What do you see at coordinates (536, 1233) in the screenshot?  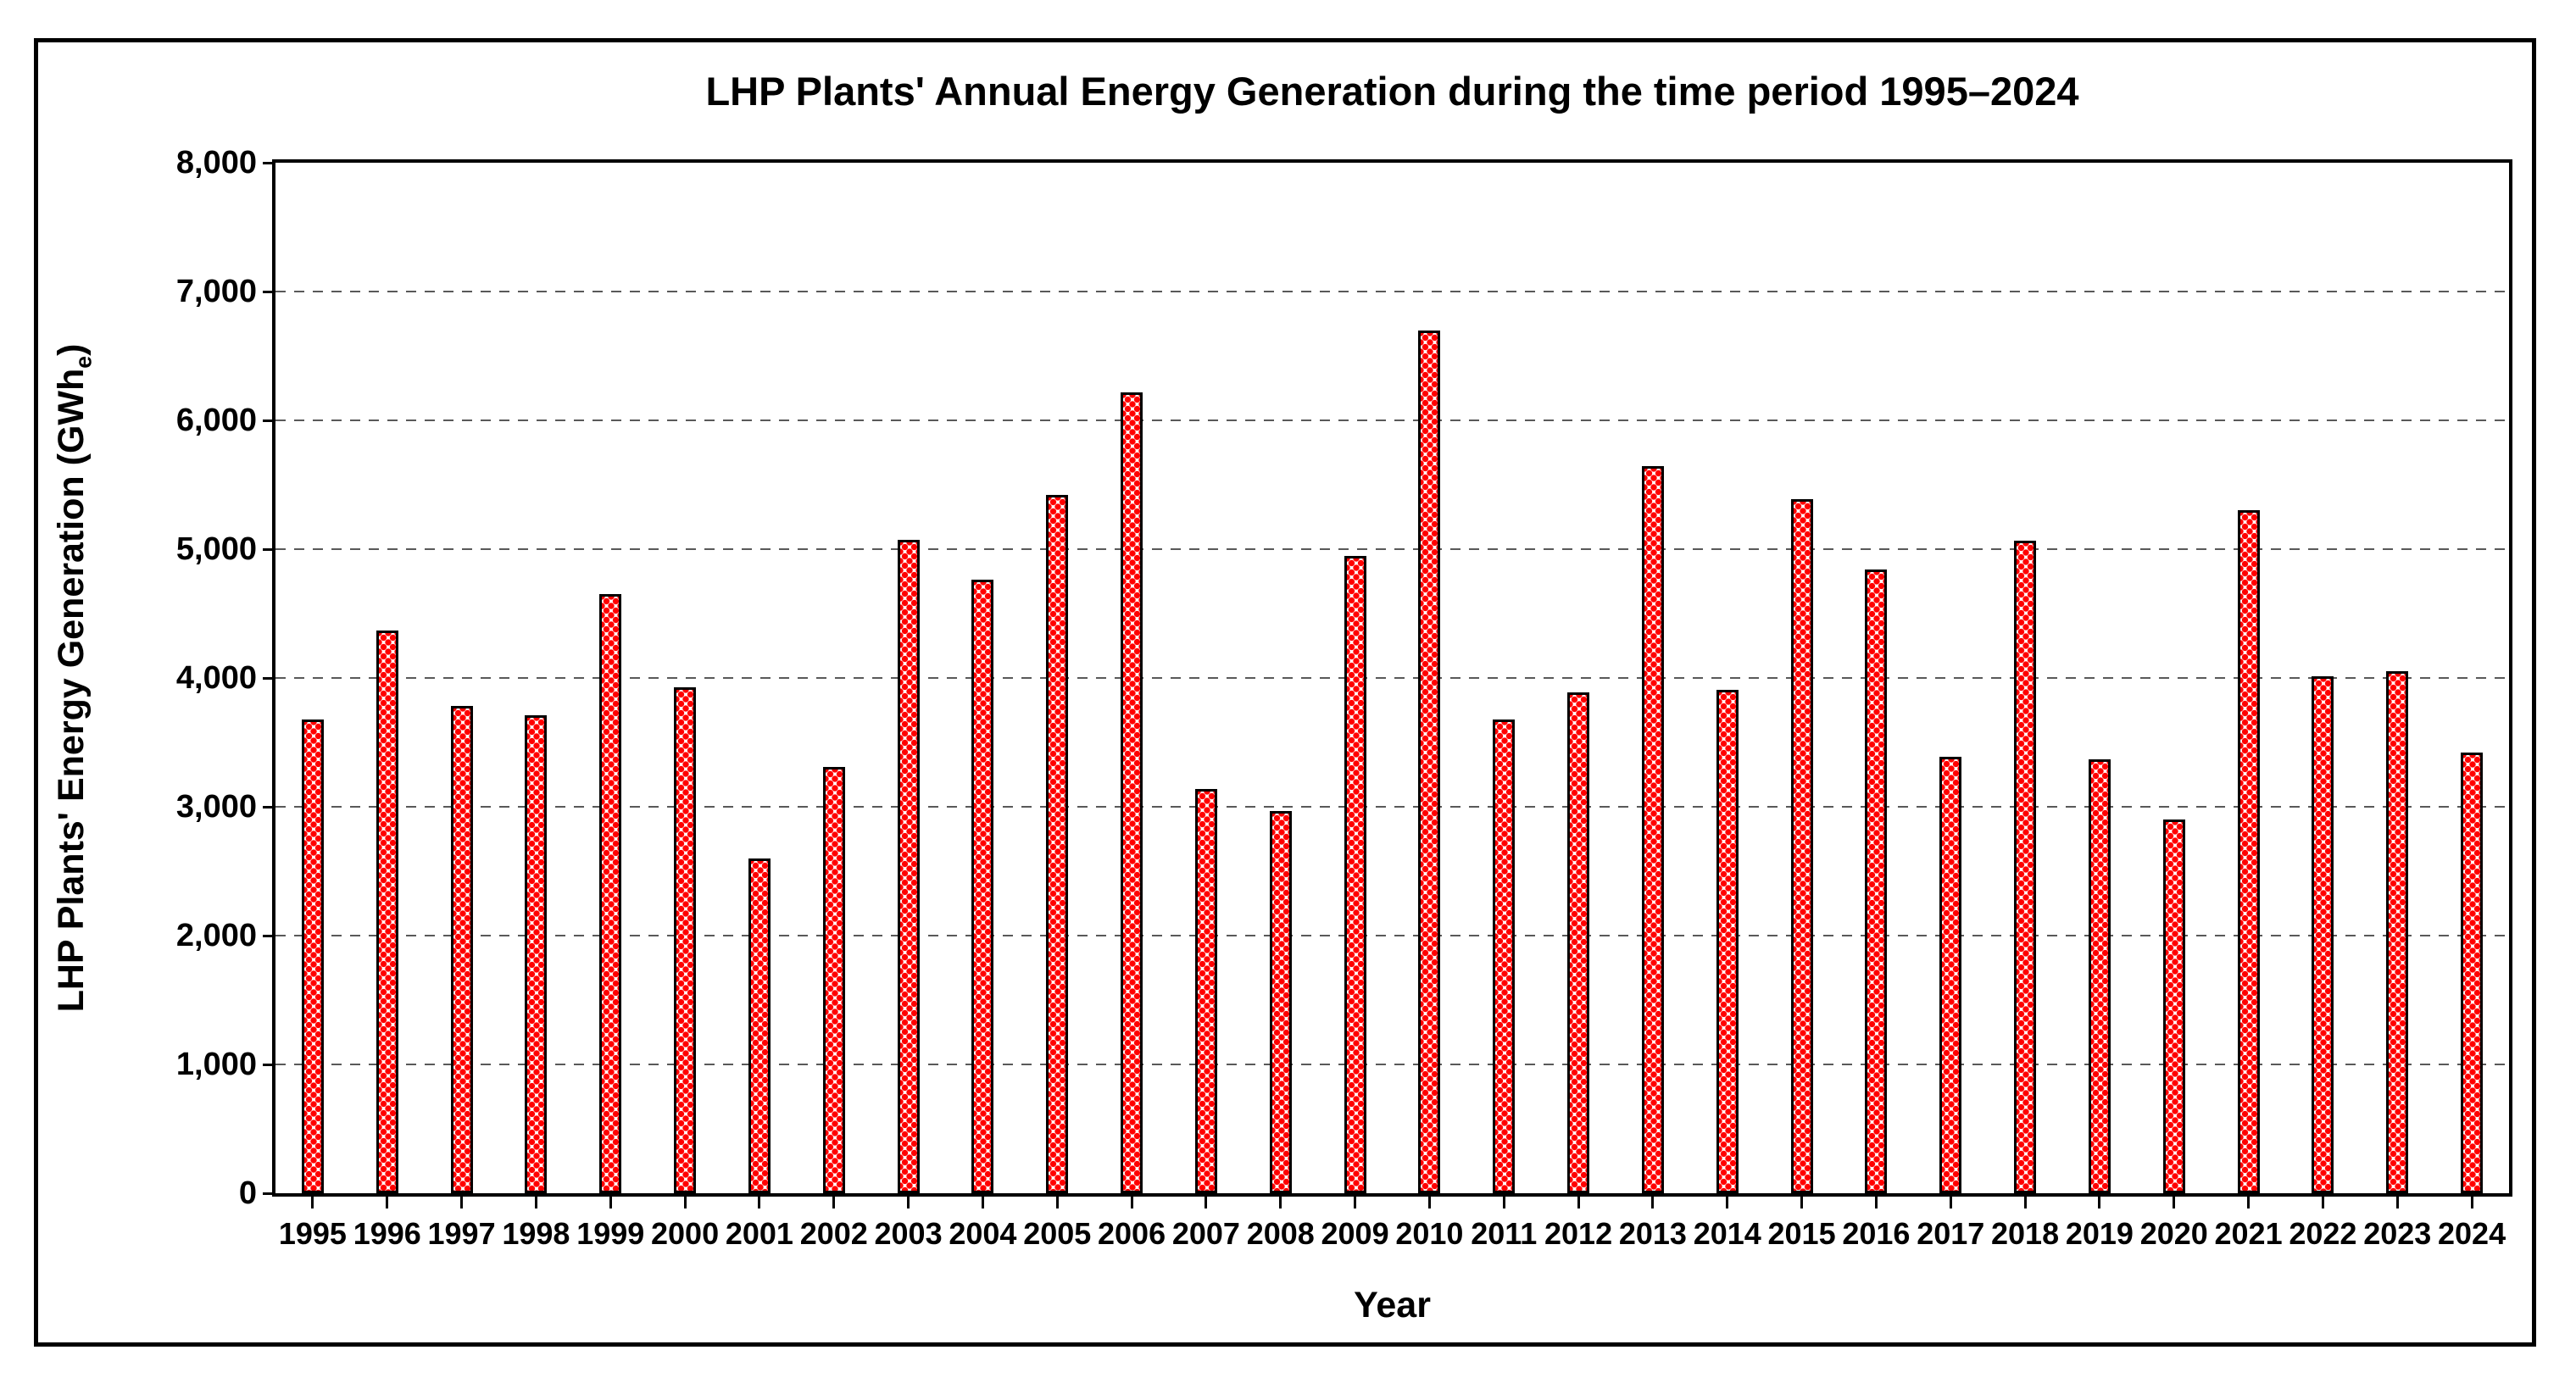 I see `x-tick-label-1998: 1998` at bounding box center [536, 1233].